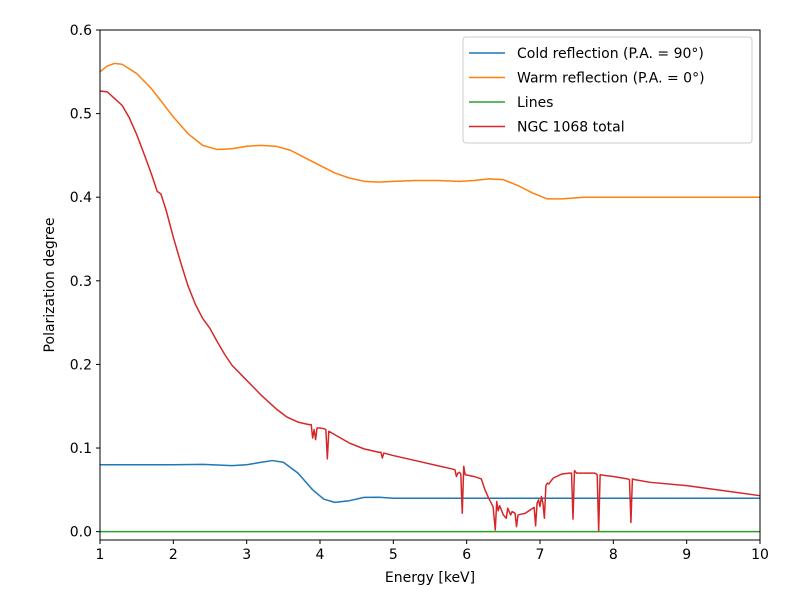 This screenshot has height=600, width=800. I want to click on x-tick-label: 7, so click(540, 555).